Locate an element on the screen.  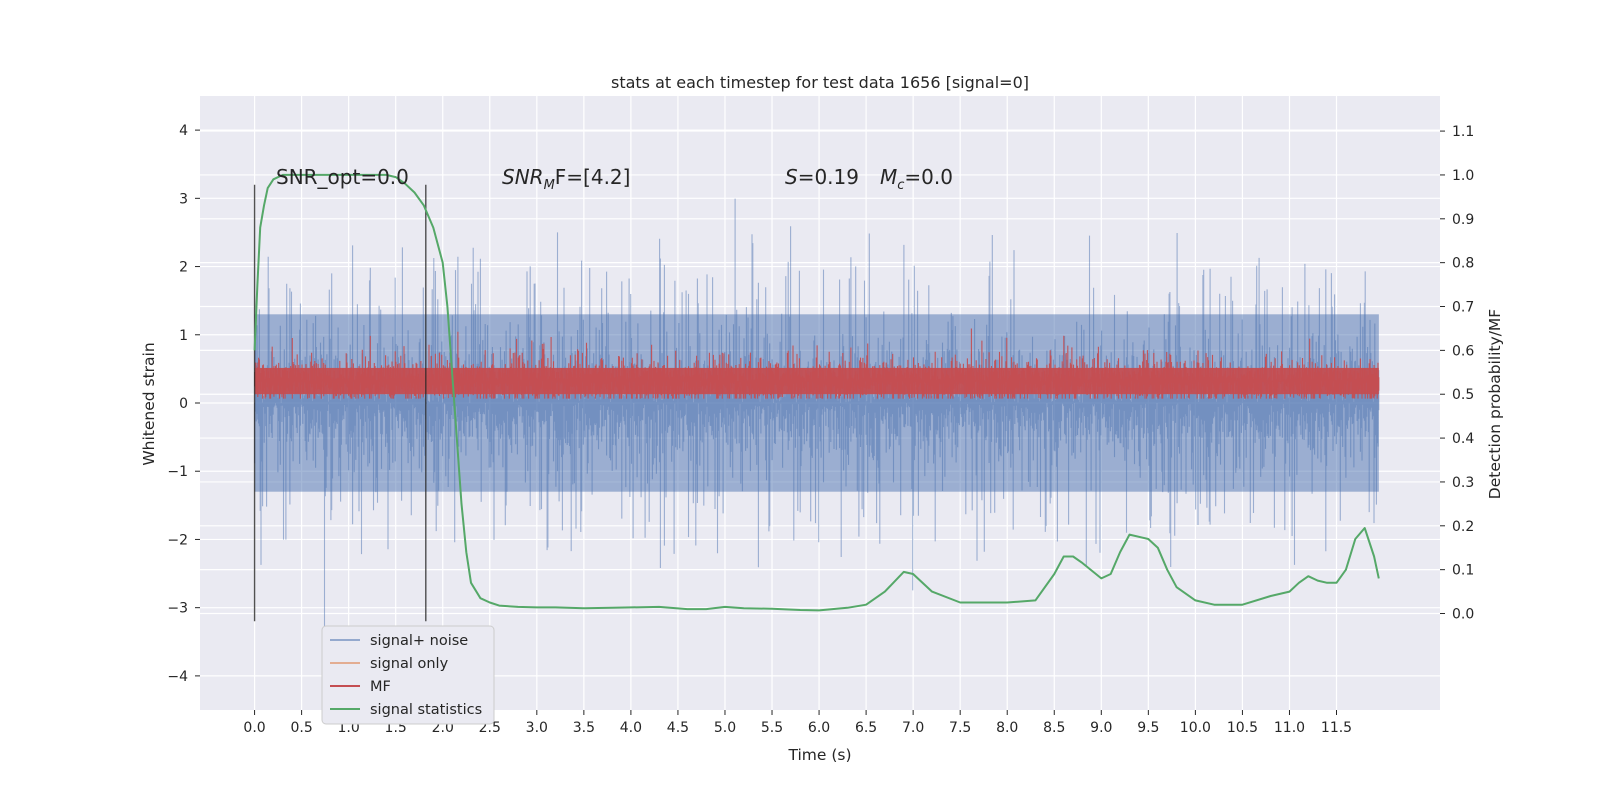
x-tick-label: 0.0 is located at coordinates (254, 728).